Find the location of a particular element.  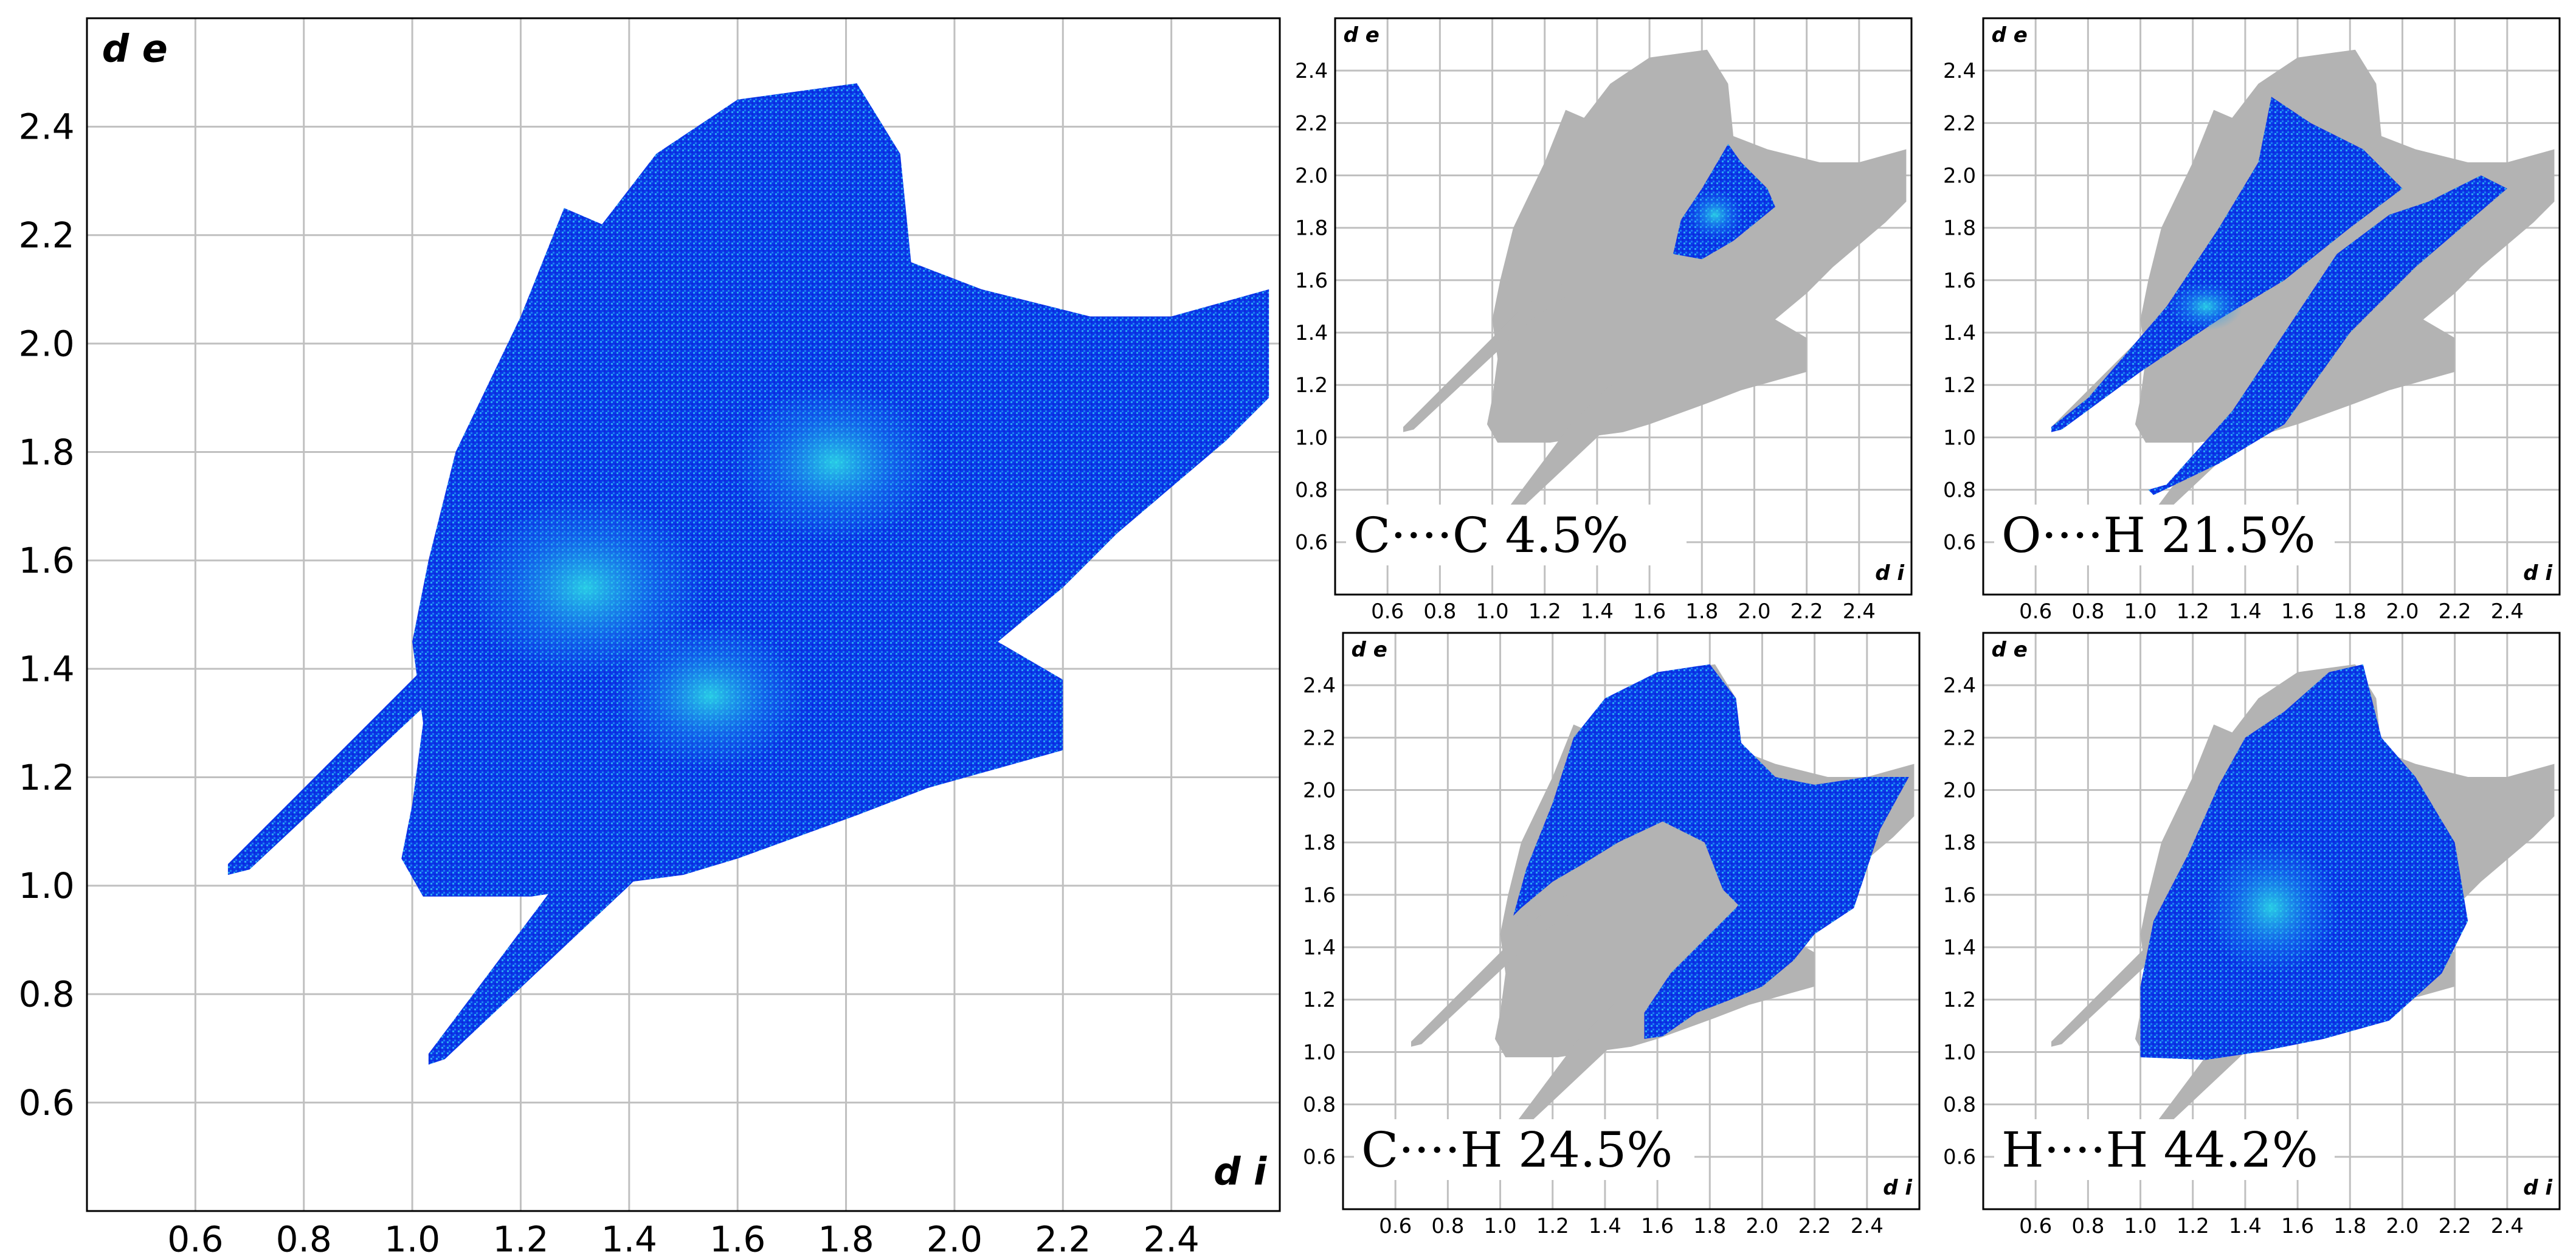

contact-caption: O····H 21.5% is located at coordinates (2158, 535).